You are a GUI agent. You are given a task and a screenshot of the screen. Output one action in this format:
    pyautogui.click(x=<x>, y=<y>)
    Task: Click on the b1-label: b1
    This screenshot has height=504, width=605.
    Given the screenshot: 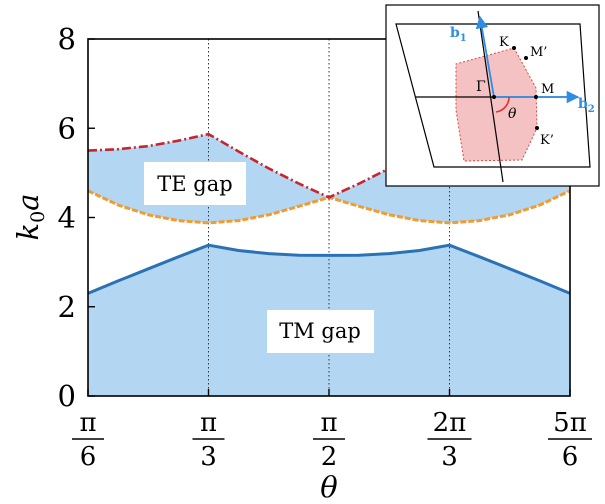 What is the action you would take?
    pyautogui.click(x=458, y=34)
    